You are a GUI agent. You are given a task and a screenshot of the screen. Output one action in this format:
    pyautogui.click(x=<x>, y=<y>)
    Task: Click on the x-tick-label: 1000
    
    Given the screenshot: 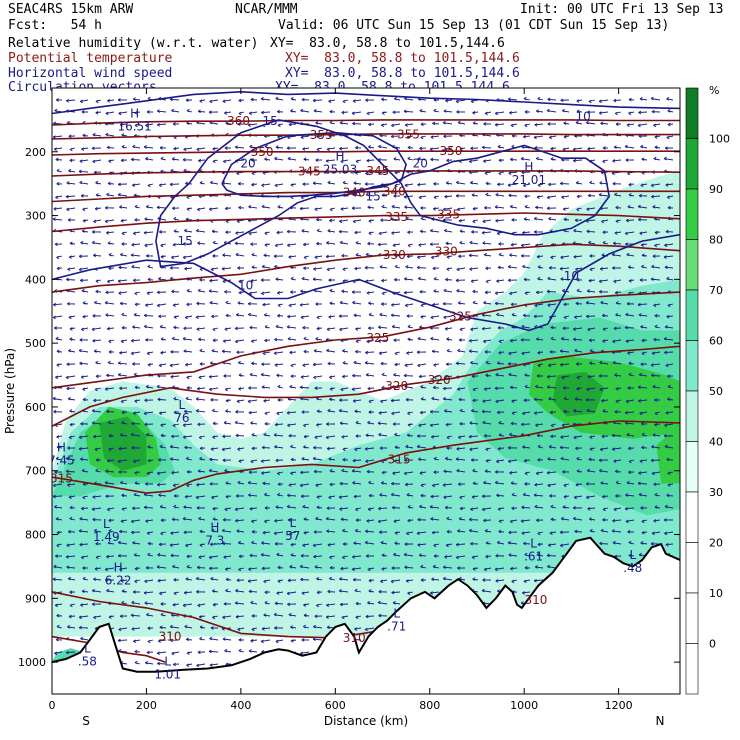 What is the action you would take?
    pyautogui.click(x=524, y=705)
    